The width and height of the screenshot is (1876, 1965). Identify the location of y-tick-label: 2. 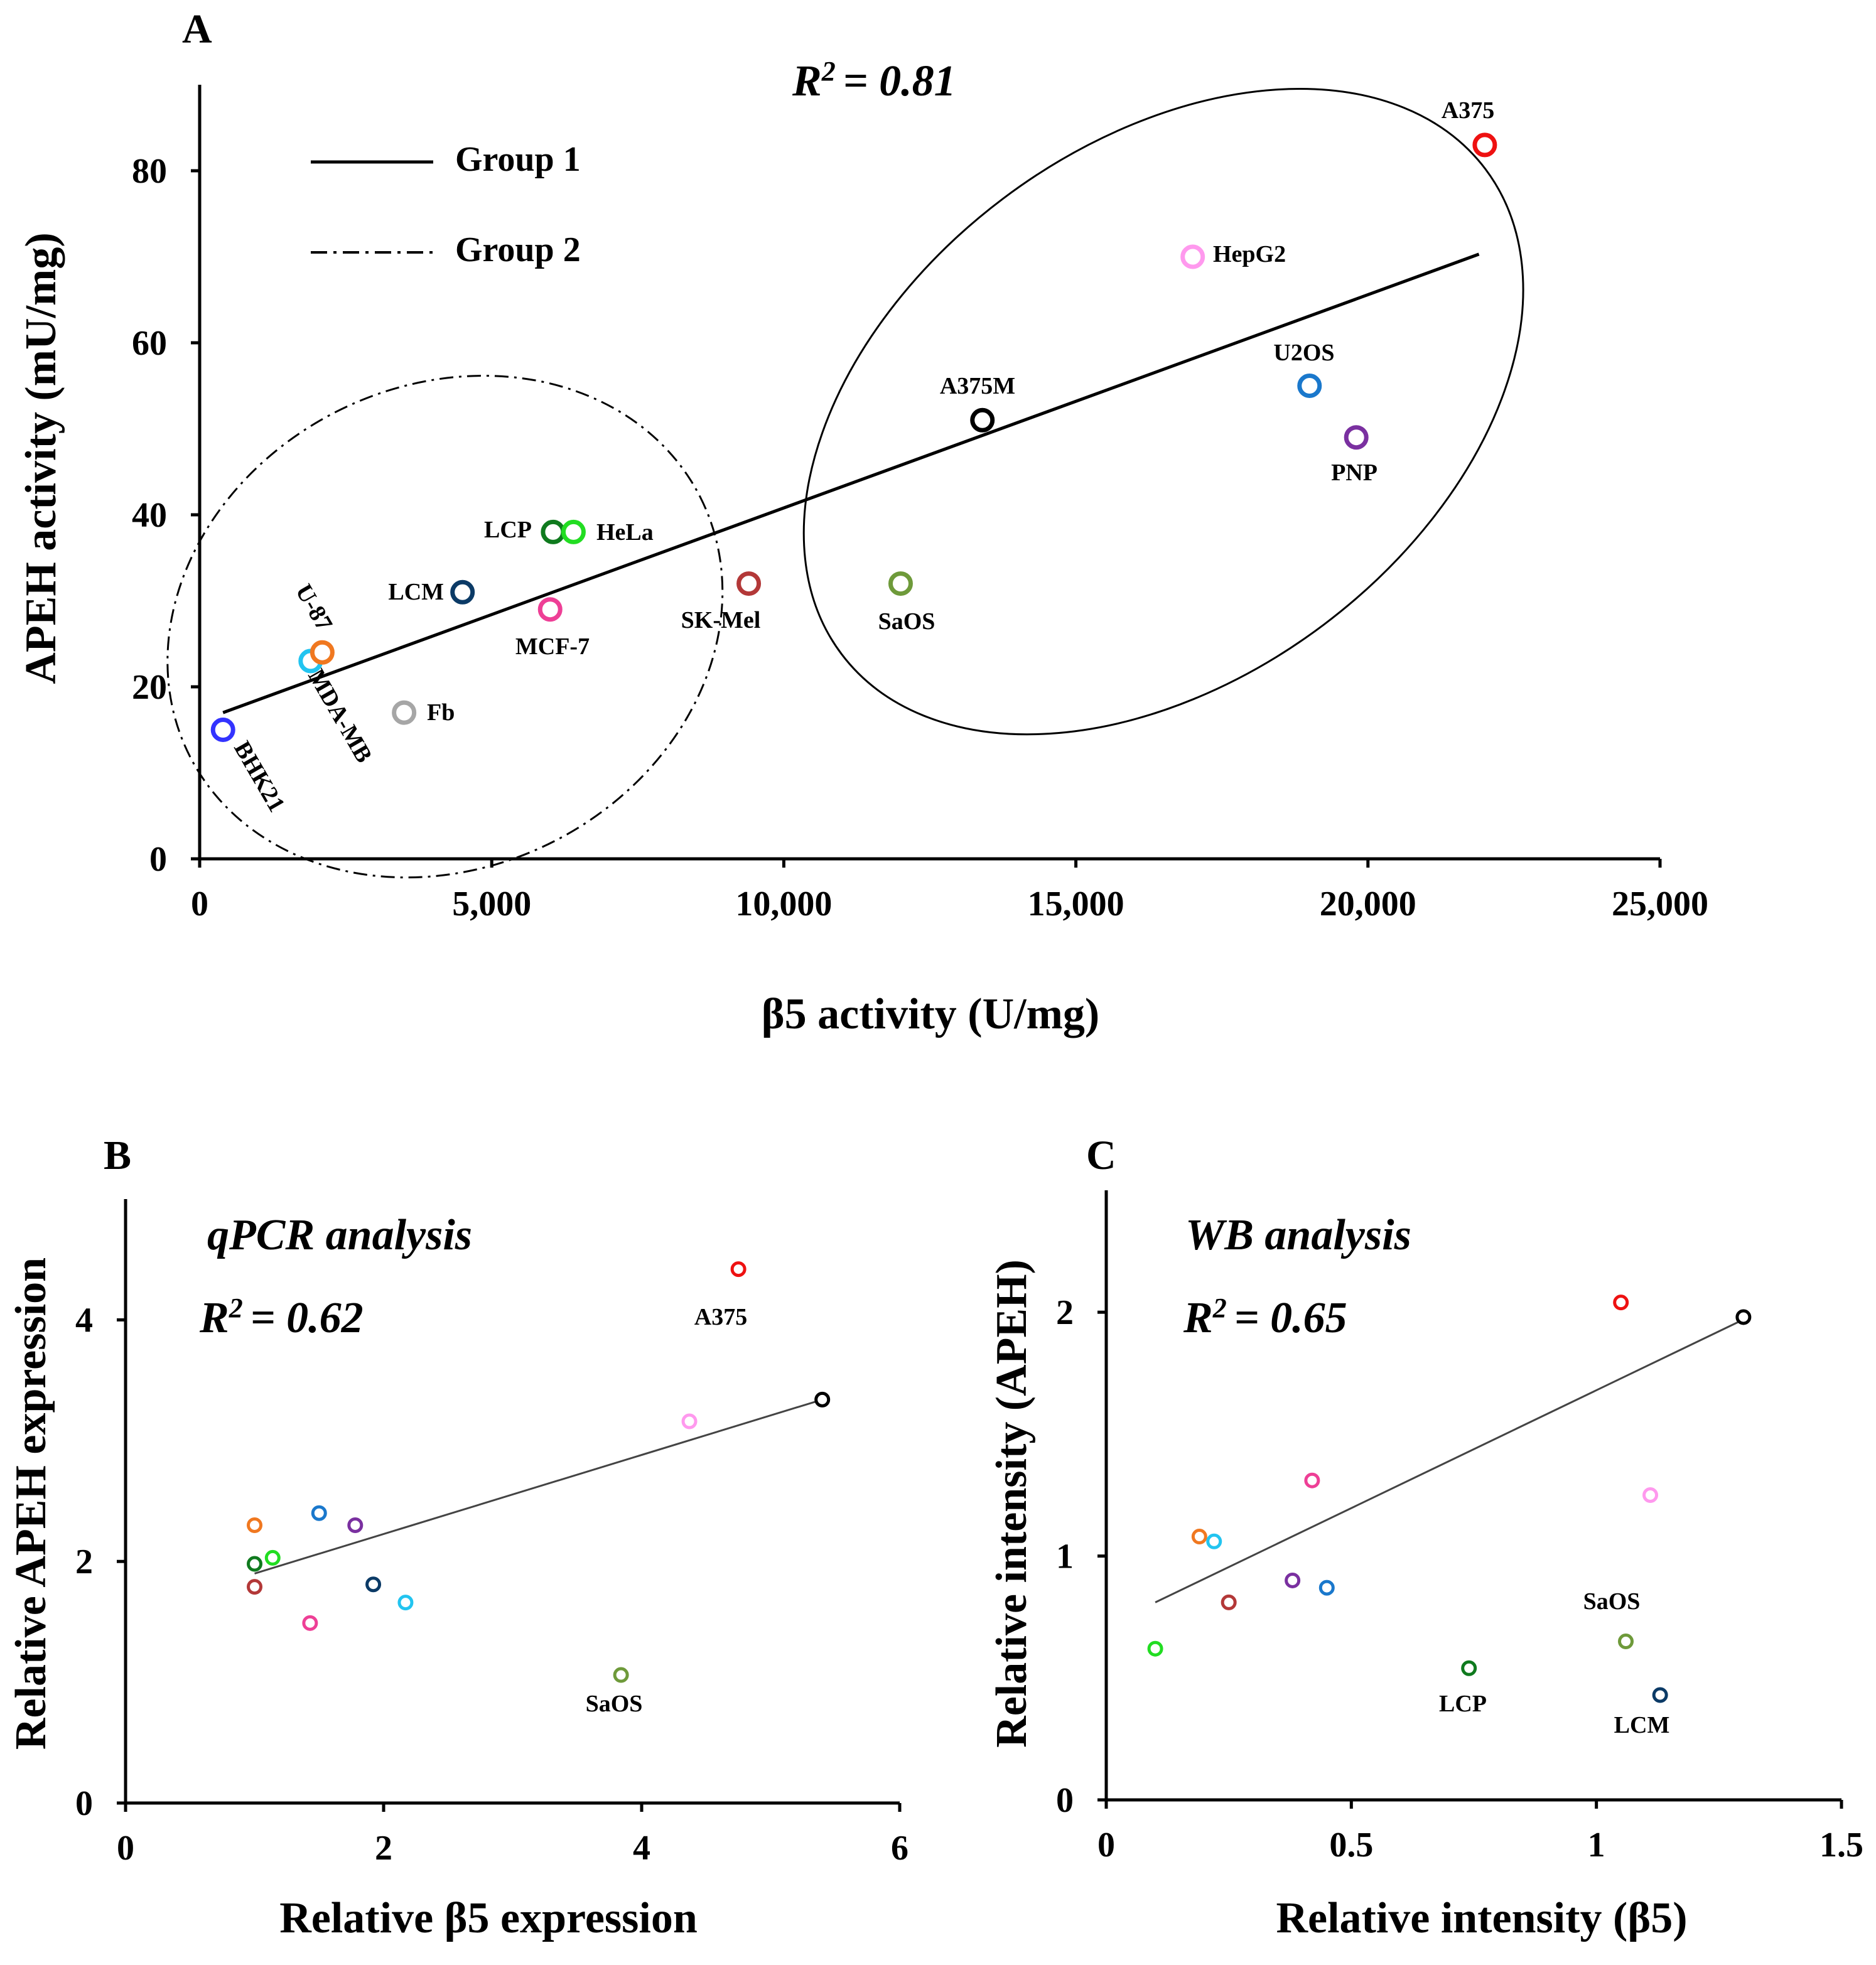
(1065, 1312).